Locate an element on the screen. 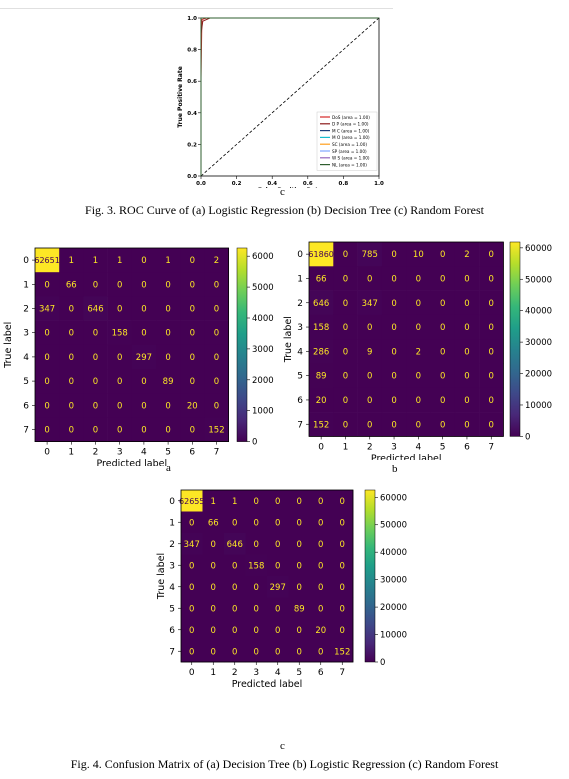 Image resolution: width=569 pixels, height=779 pixels. y-tick-label: 2 is located at coordinates (172, 545).